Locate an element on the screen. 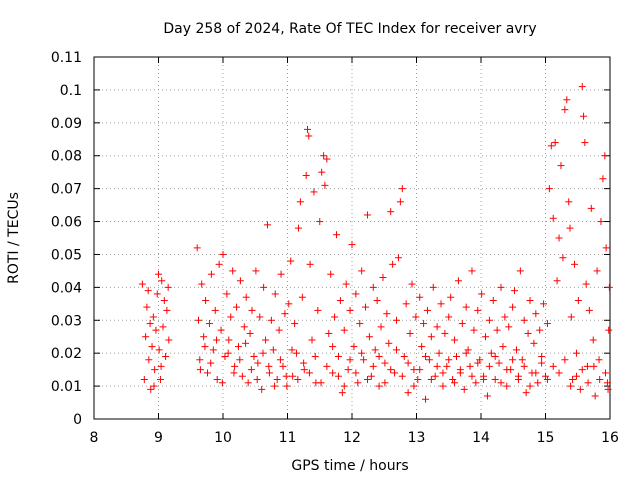 Image resolution: width=640 pixels, height=480 pixels. y-tick-label: 0.08 is located at coordinates (66, 157).